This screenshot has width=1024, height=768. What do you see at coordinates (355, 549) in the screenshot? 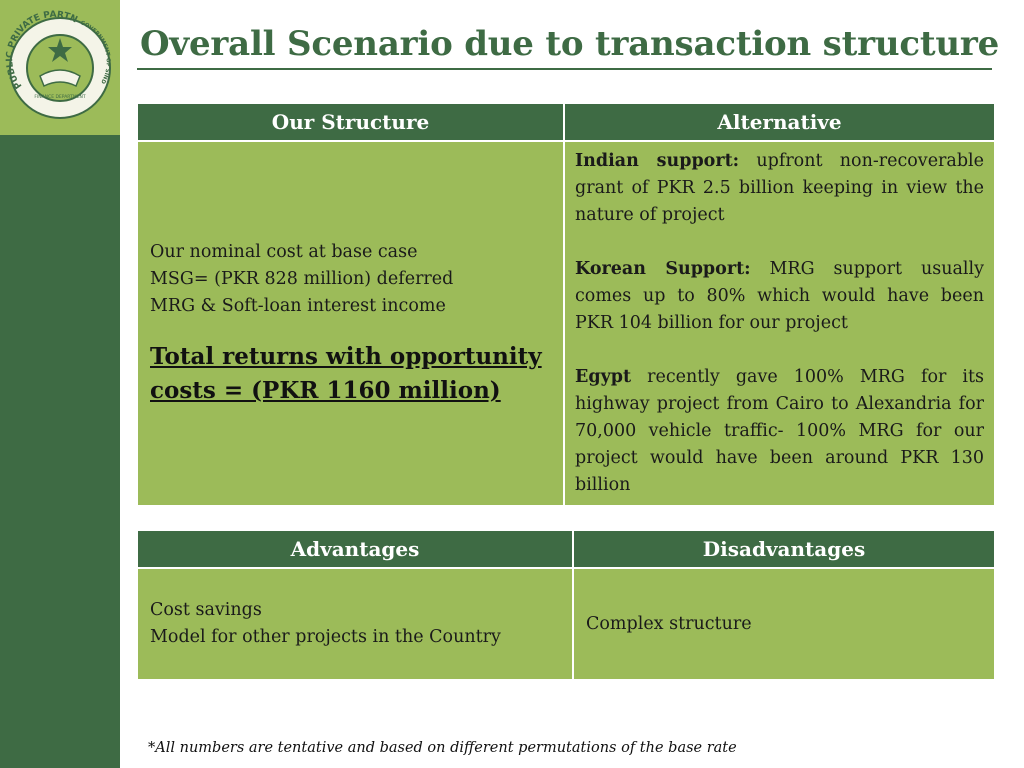
I see `header-advantages: Advantages` at bounding box center [355, 549].